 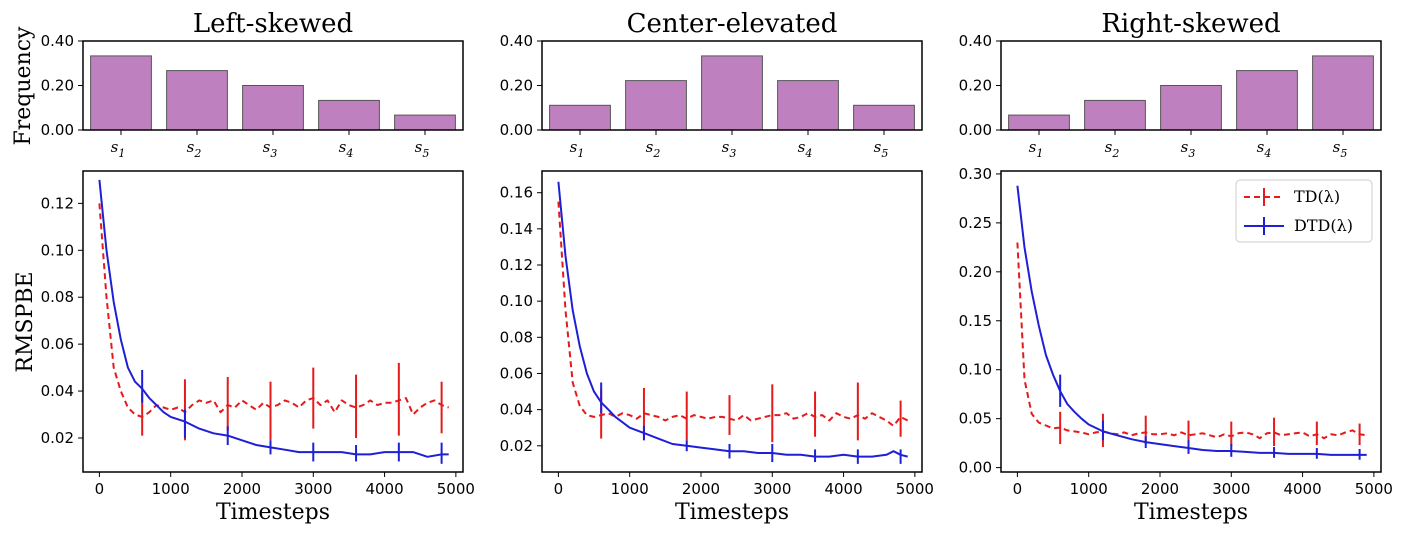 I want to click on subplot-title-center: Center-elevated, so click(x=732, y=24).